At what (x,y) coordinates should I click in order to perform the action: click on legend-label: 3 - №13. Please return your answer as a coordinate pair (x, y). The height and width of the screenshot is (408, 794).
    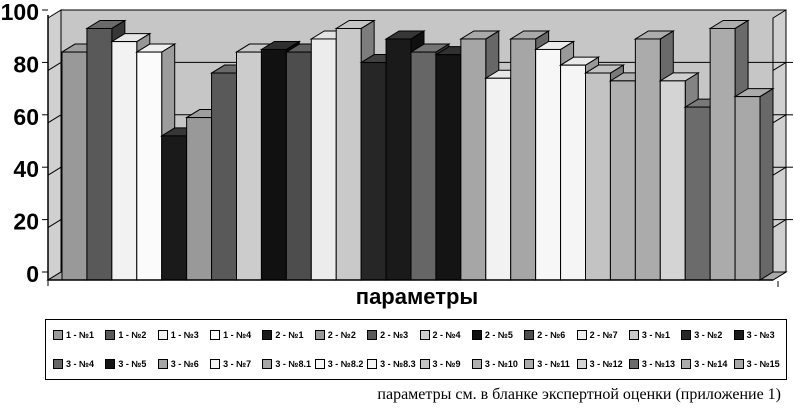
    Looking at the image, I should click on (658, 364).